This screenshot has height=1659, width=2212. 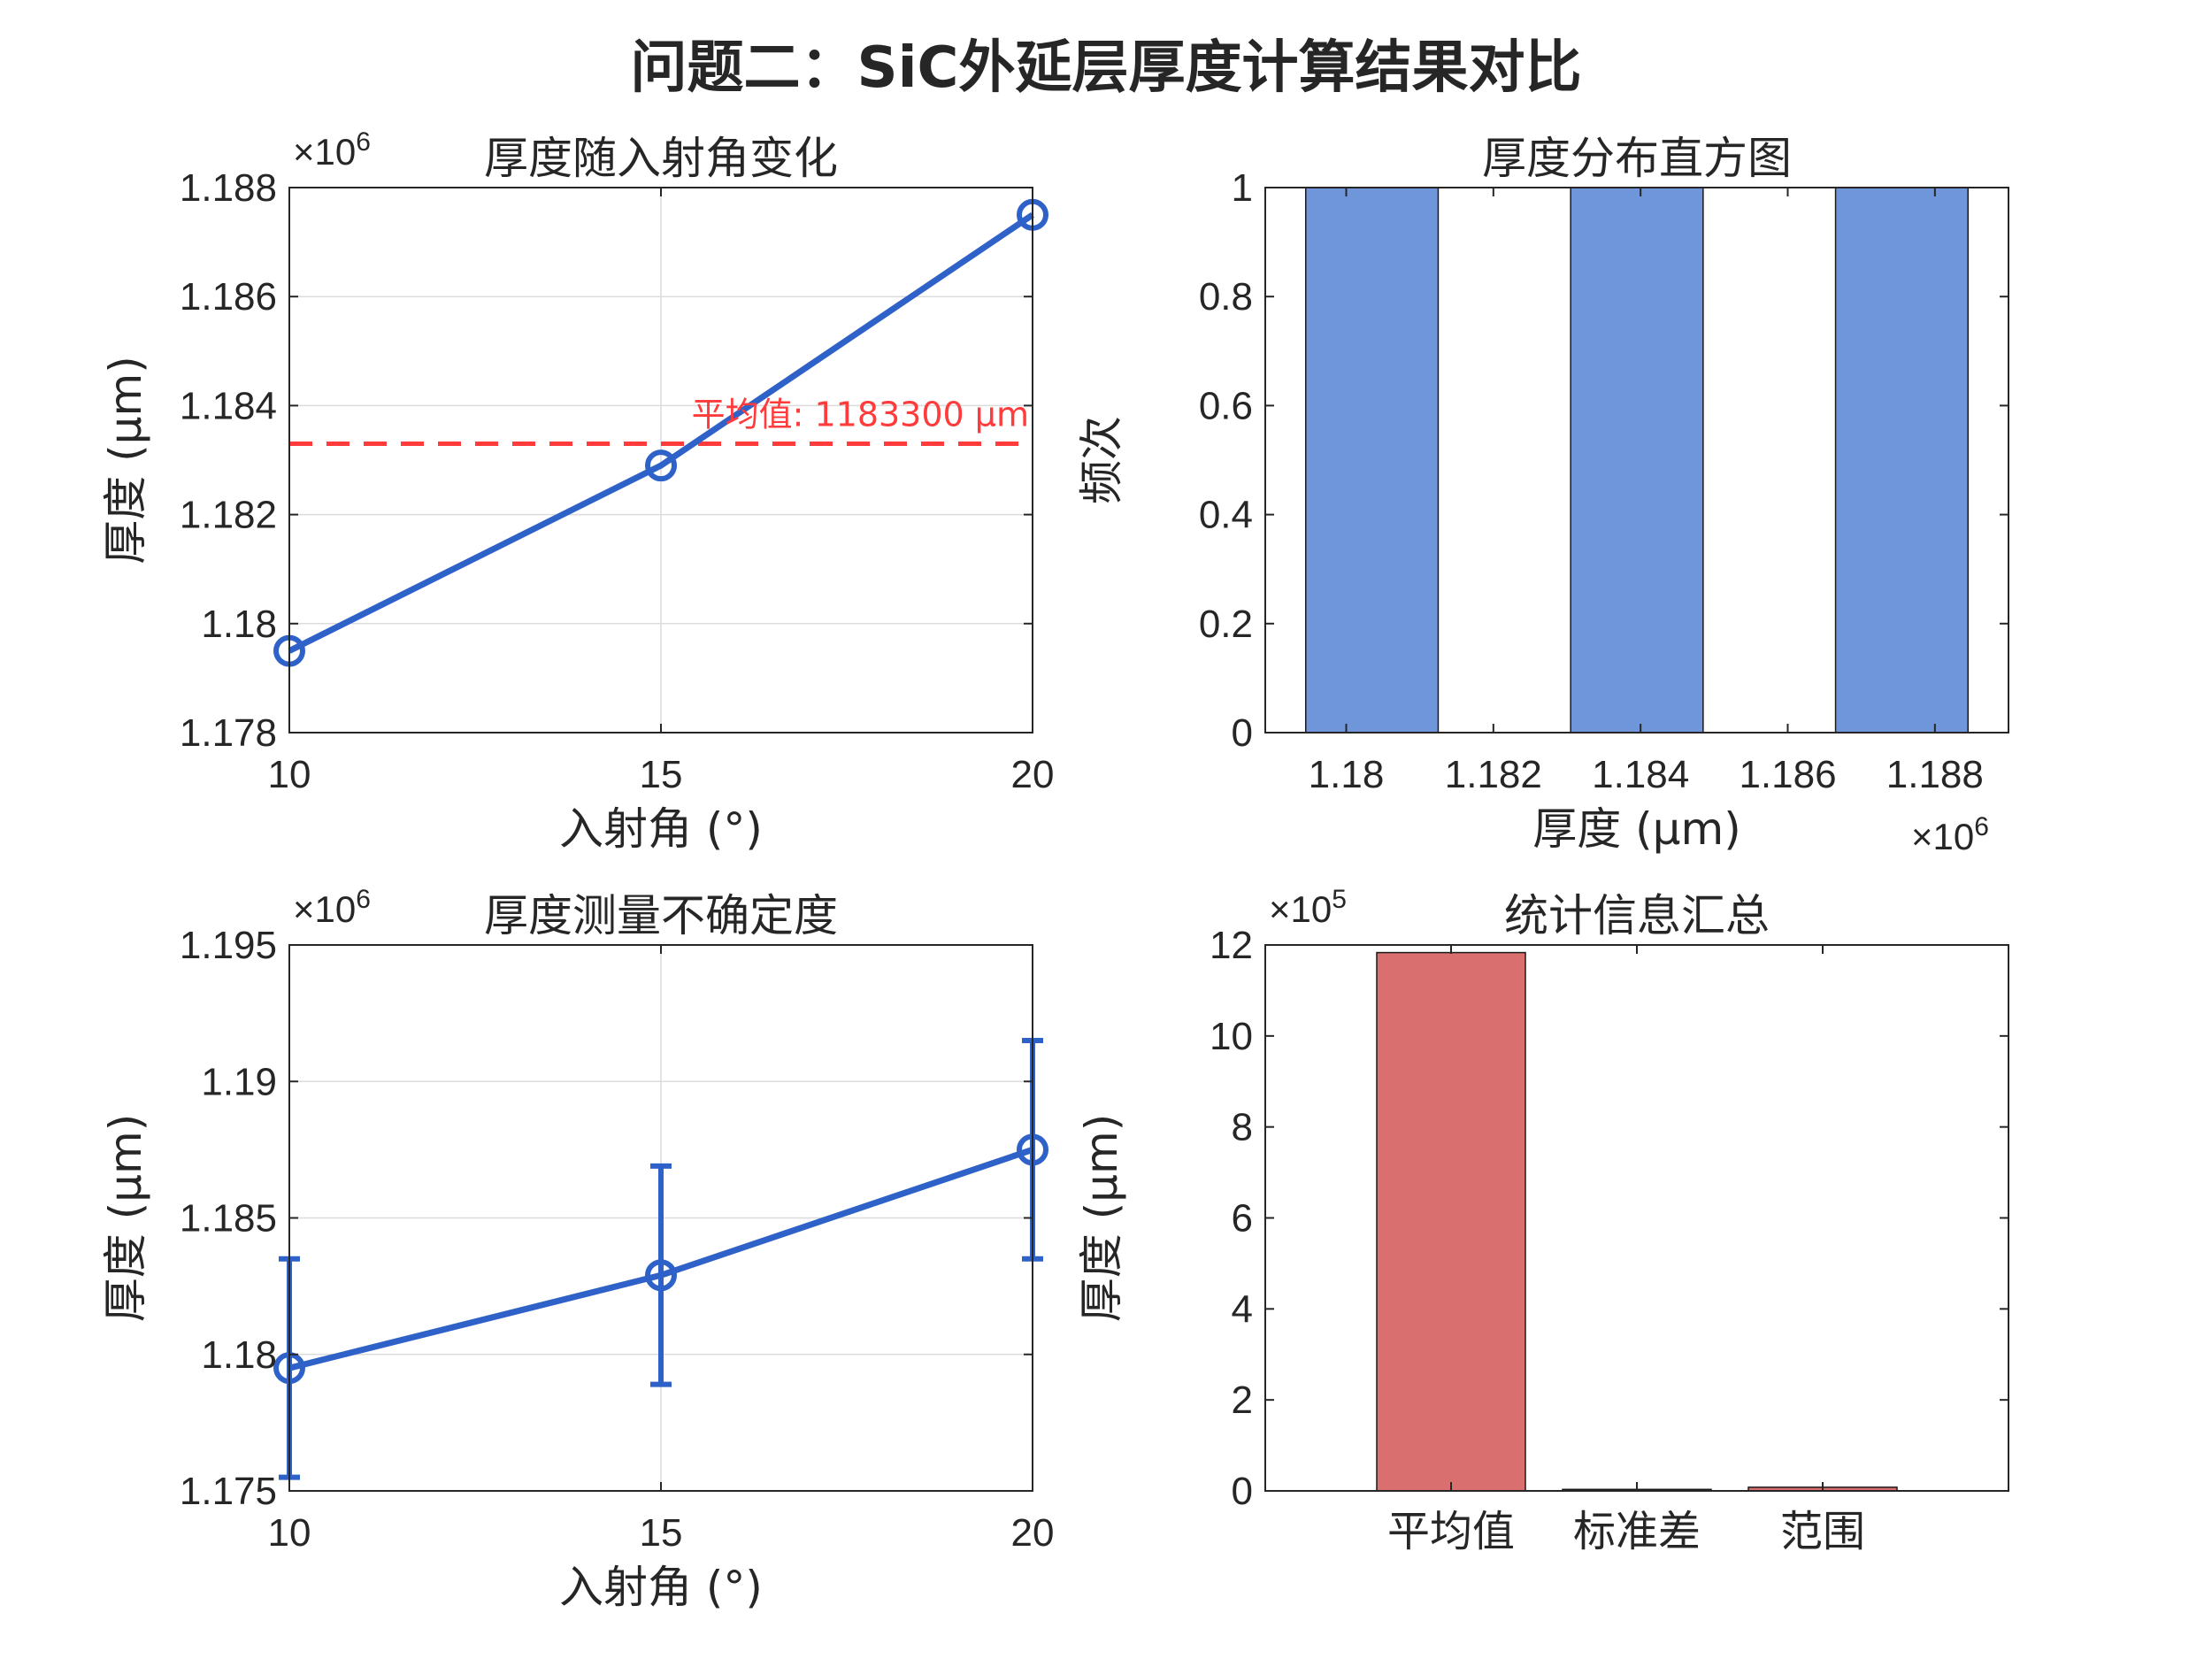 What do you see at coordinates (662, 1533) in the screenshot?
I see `uncertainty-chart-xtick-label: 15` at bounding box center [662, 1533].